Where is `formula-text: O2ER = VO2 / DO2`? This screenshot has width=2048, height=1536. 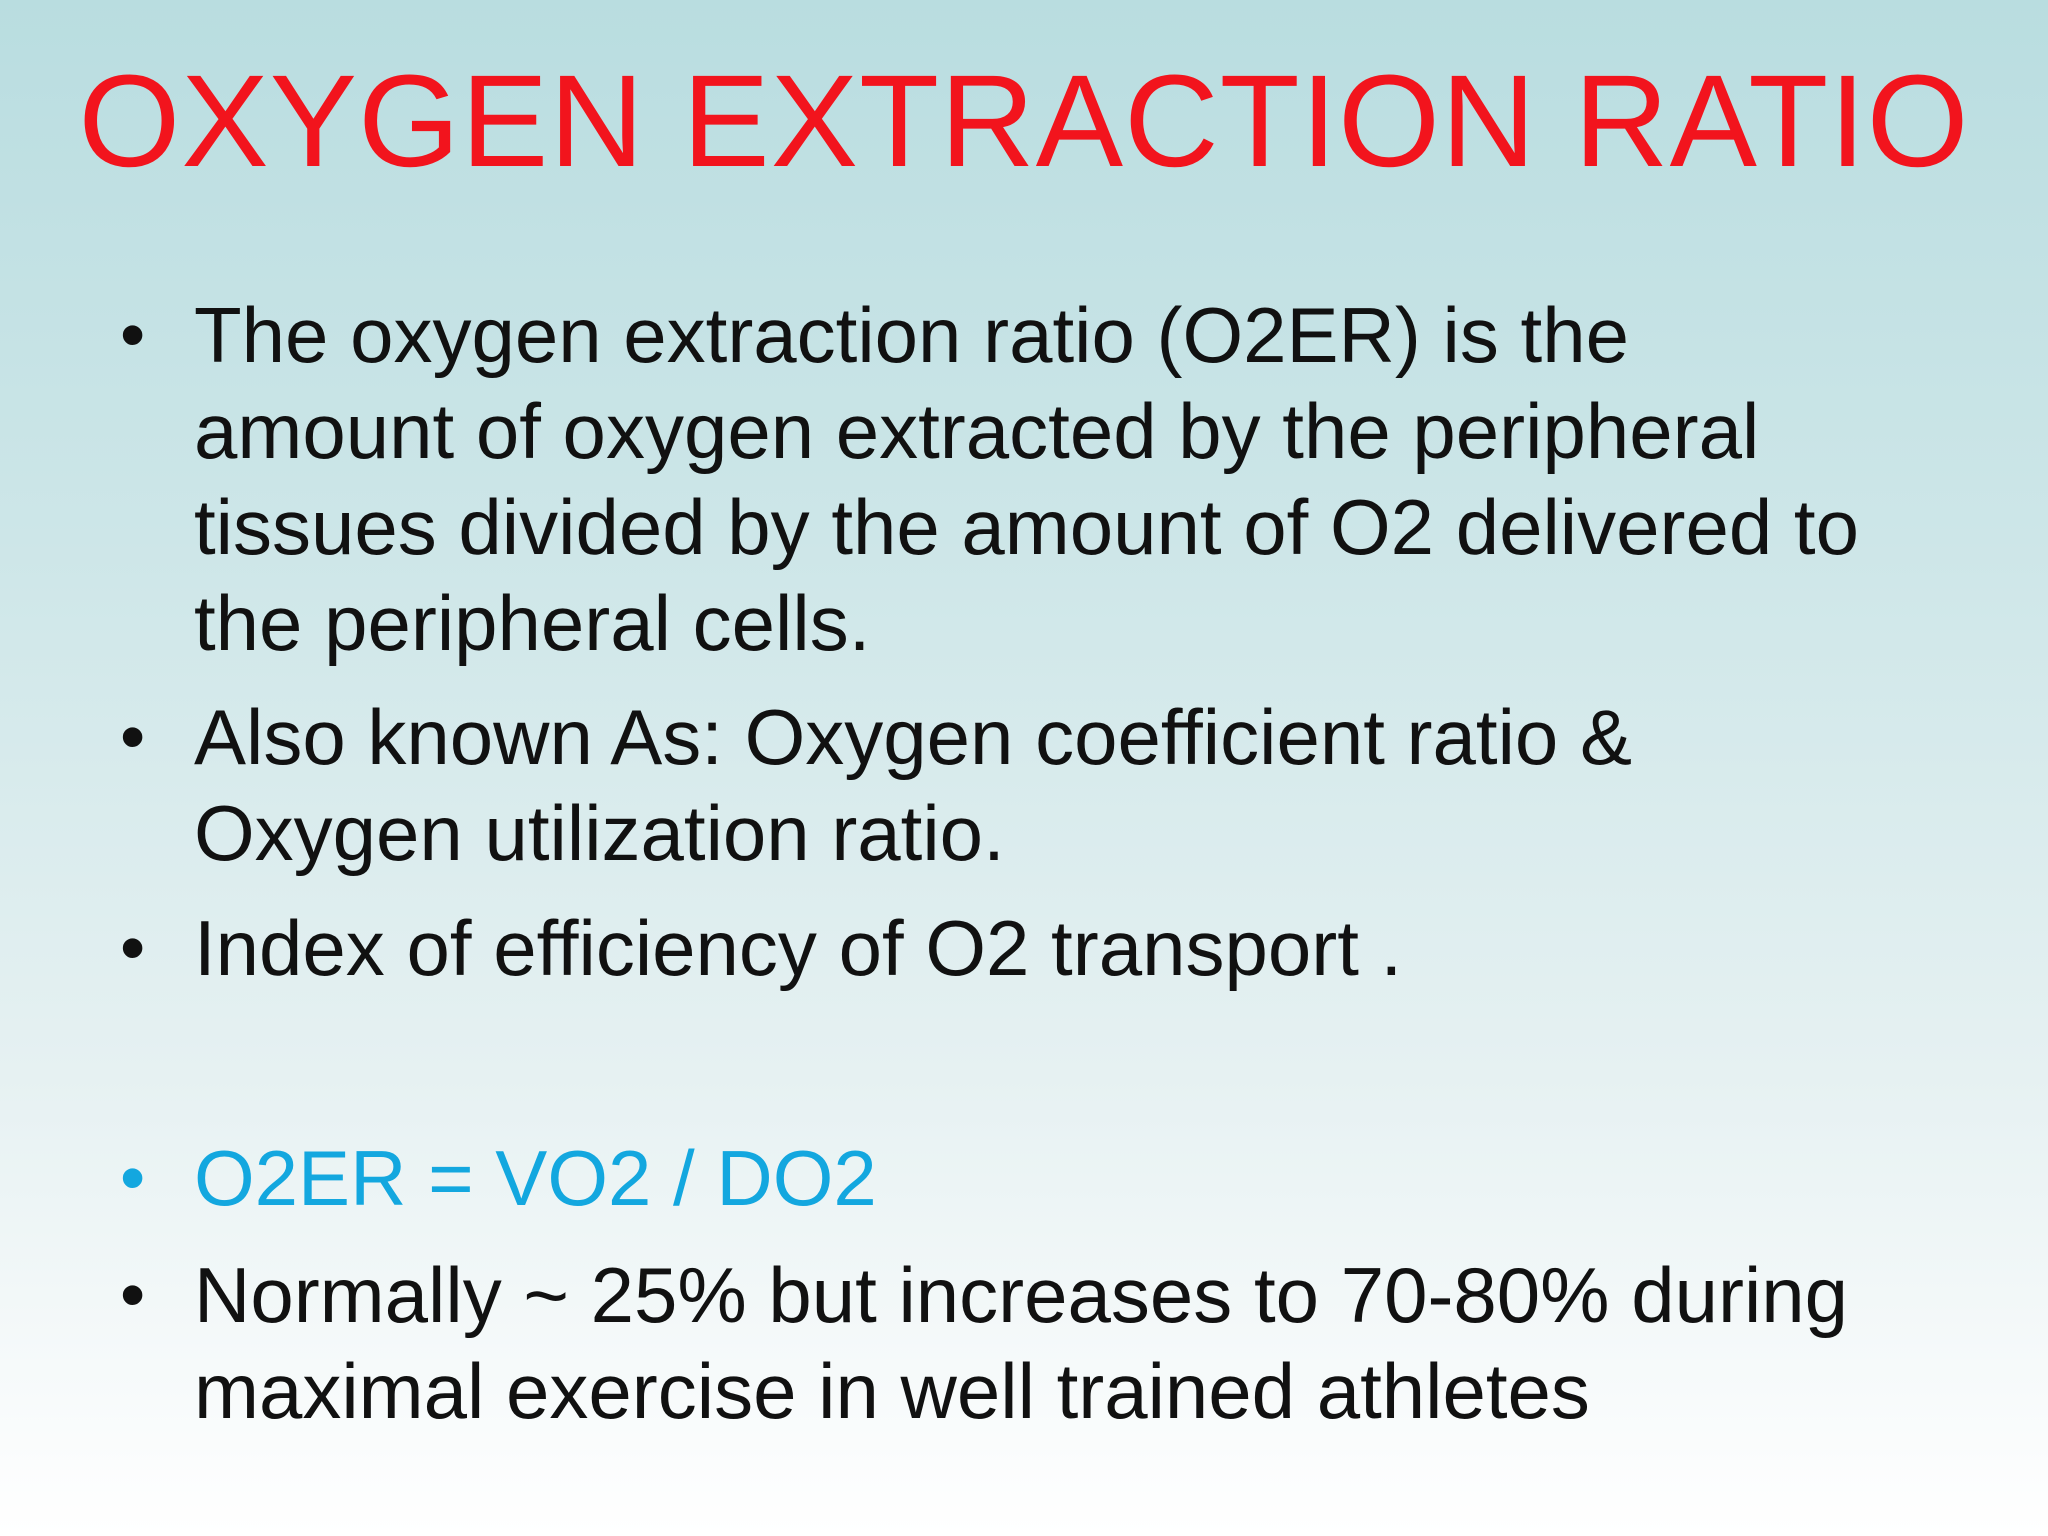 formula-text: O2ER = VO2 / DO2 is located at coordinates (1104, 1178).